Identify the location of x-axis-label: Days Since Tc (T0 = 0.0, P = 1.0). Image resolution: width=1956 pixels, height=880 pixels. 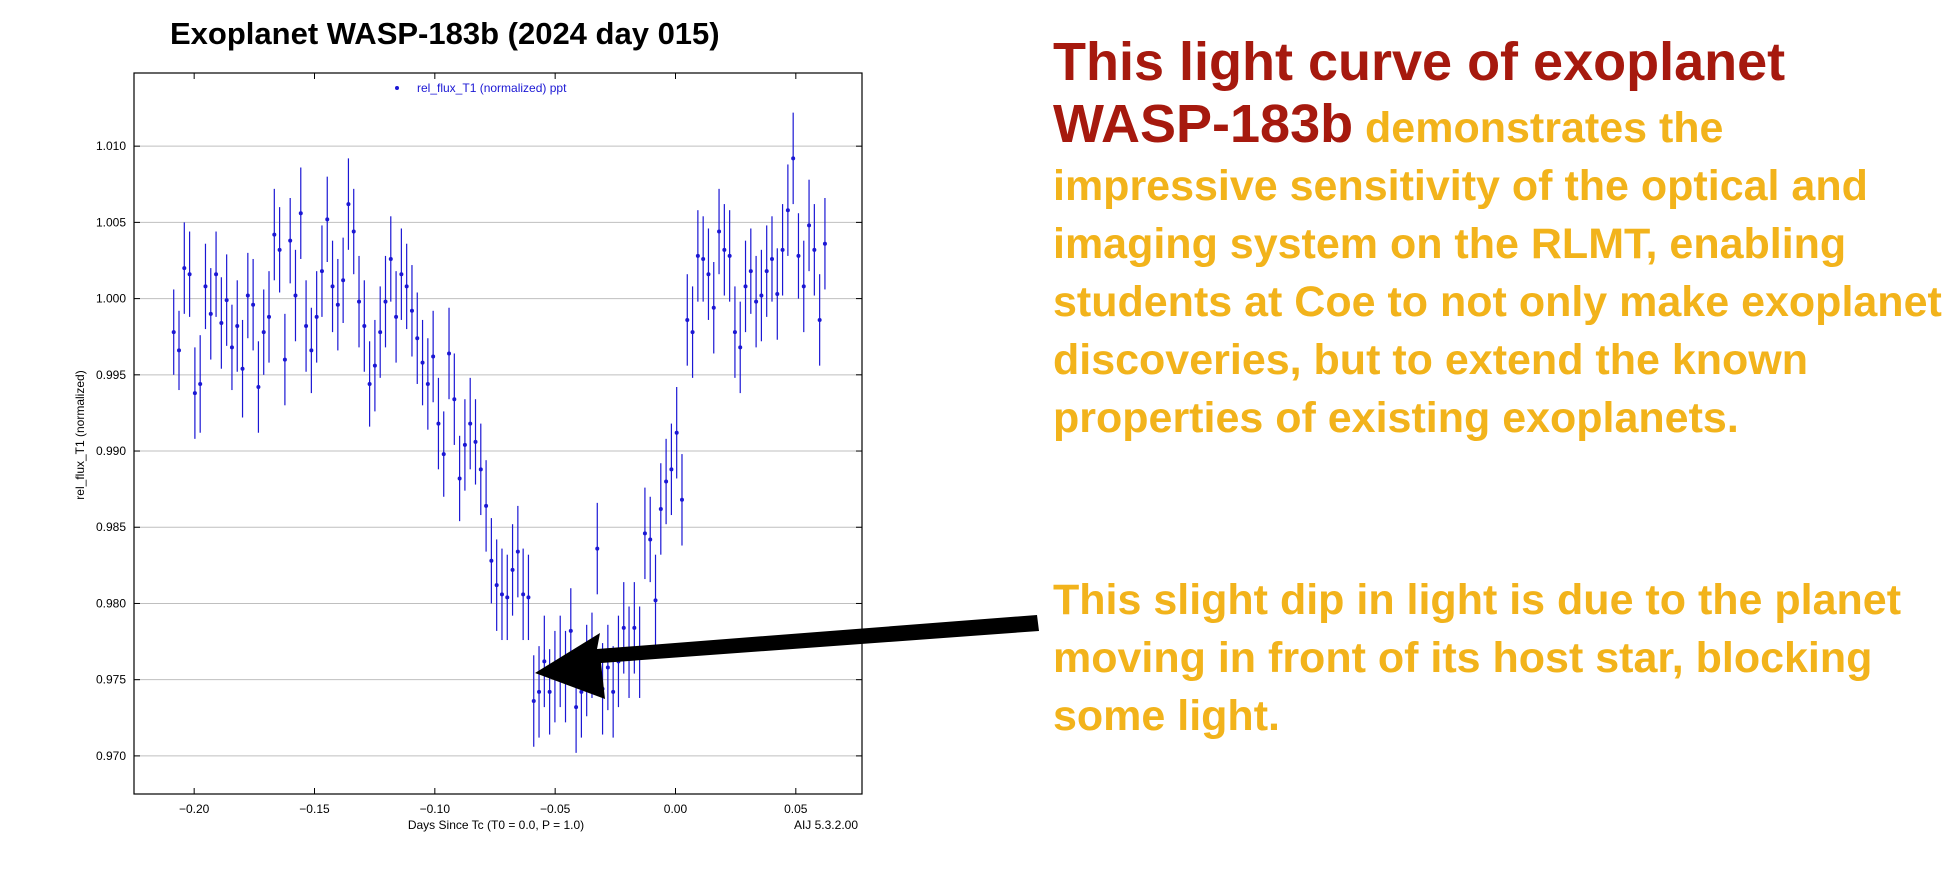
(496, 825).